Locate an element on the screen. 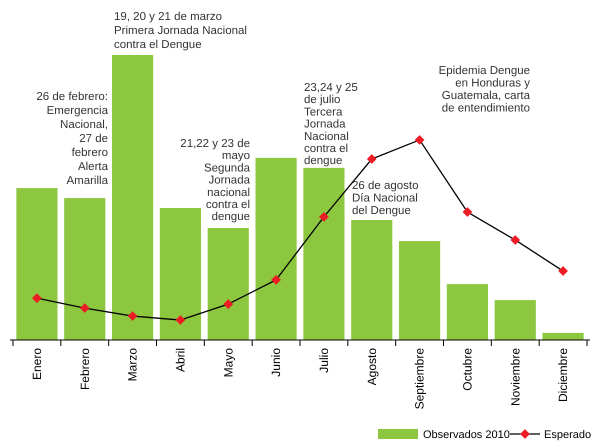 The height and width of the screenshot is (446, 602). annotation: 23,24 y 25 de julio Tercera Jornada Nacional contra el dengue is located at coordinates (331, 125).